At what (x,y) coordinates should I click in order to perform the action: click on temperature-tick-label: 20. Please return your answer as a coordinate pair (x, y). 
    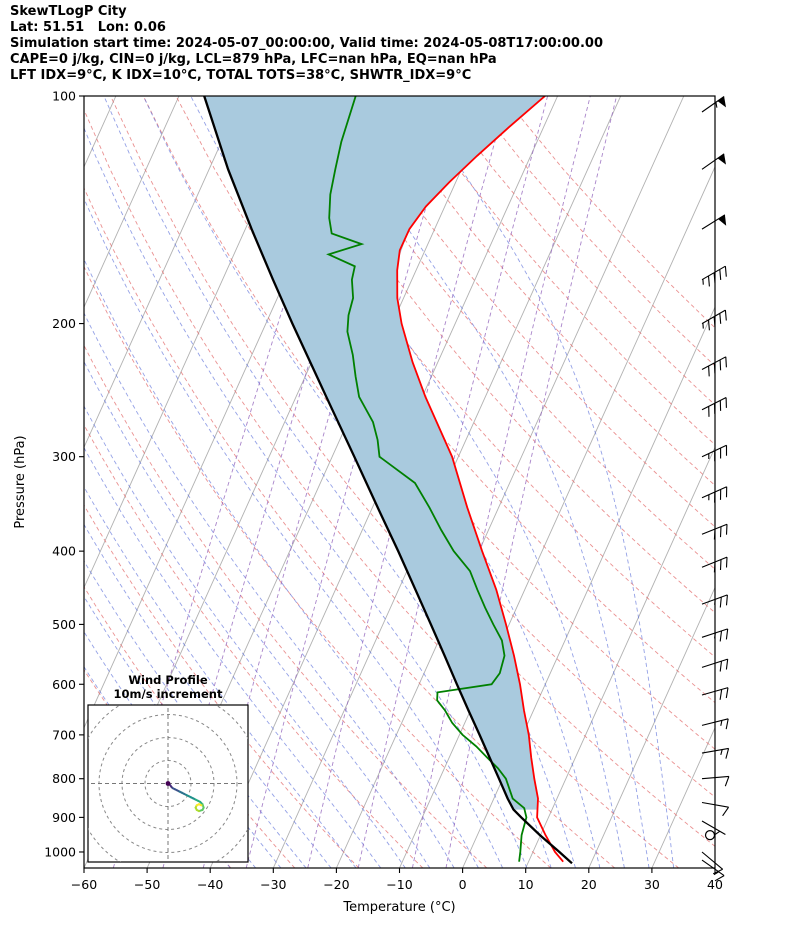
    Looking at the image, I should click on (589, 884).